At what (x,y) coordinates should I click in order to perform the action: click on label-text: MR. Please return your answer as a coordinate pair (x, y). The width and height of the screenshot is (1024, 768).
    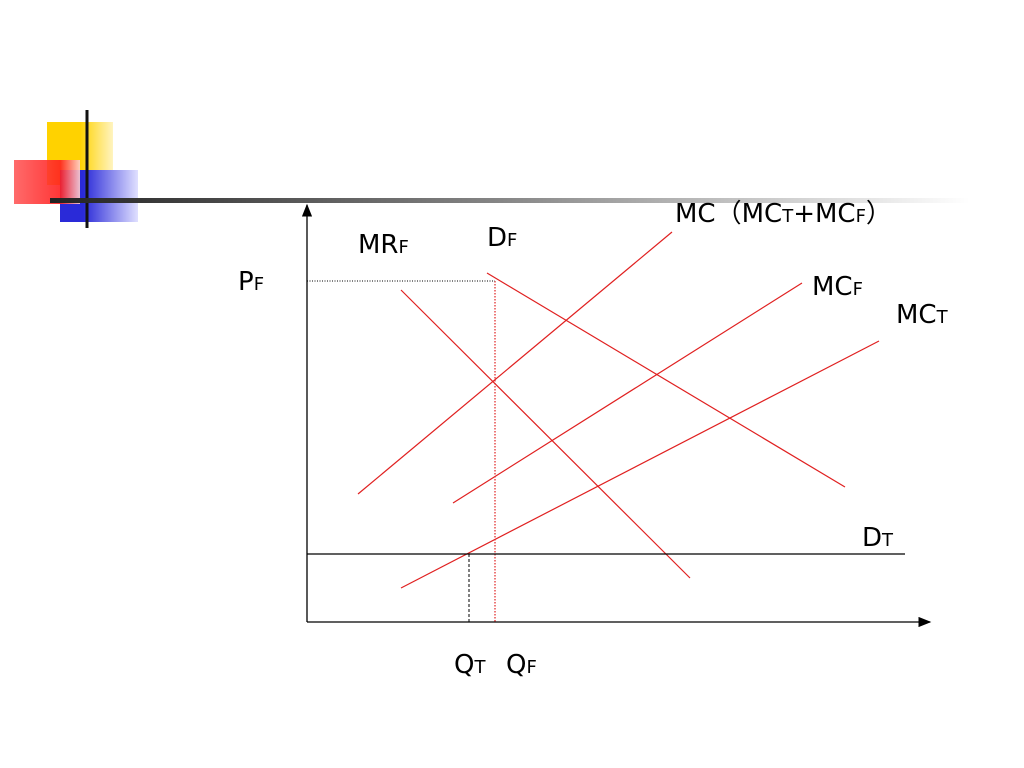
    Looking at the image, I should click on (378, 245).